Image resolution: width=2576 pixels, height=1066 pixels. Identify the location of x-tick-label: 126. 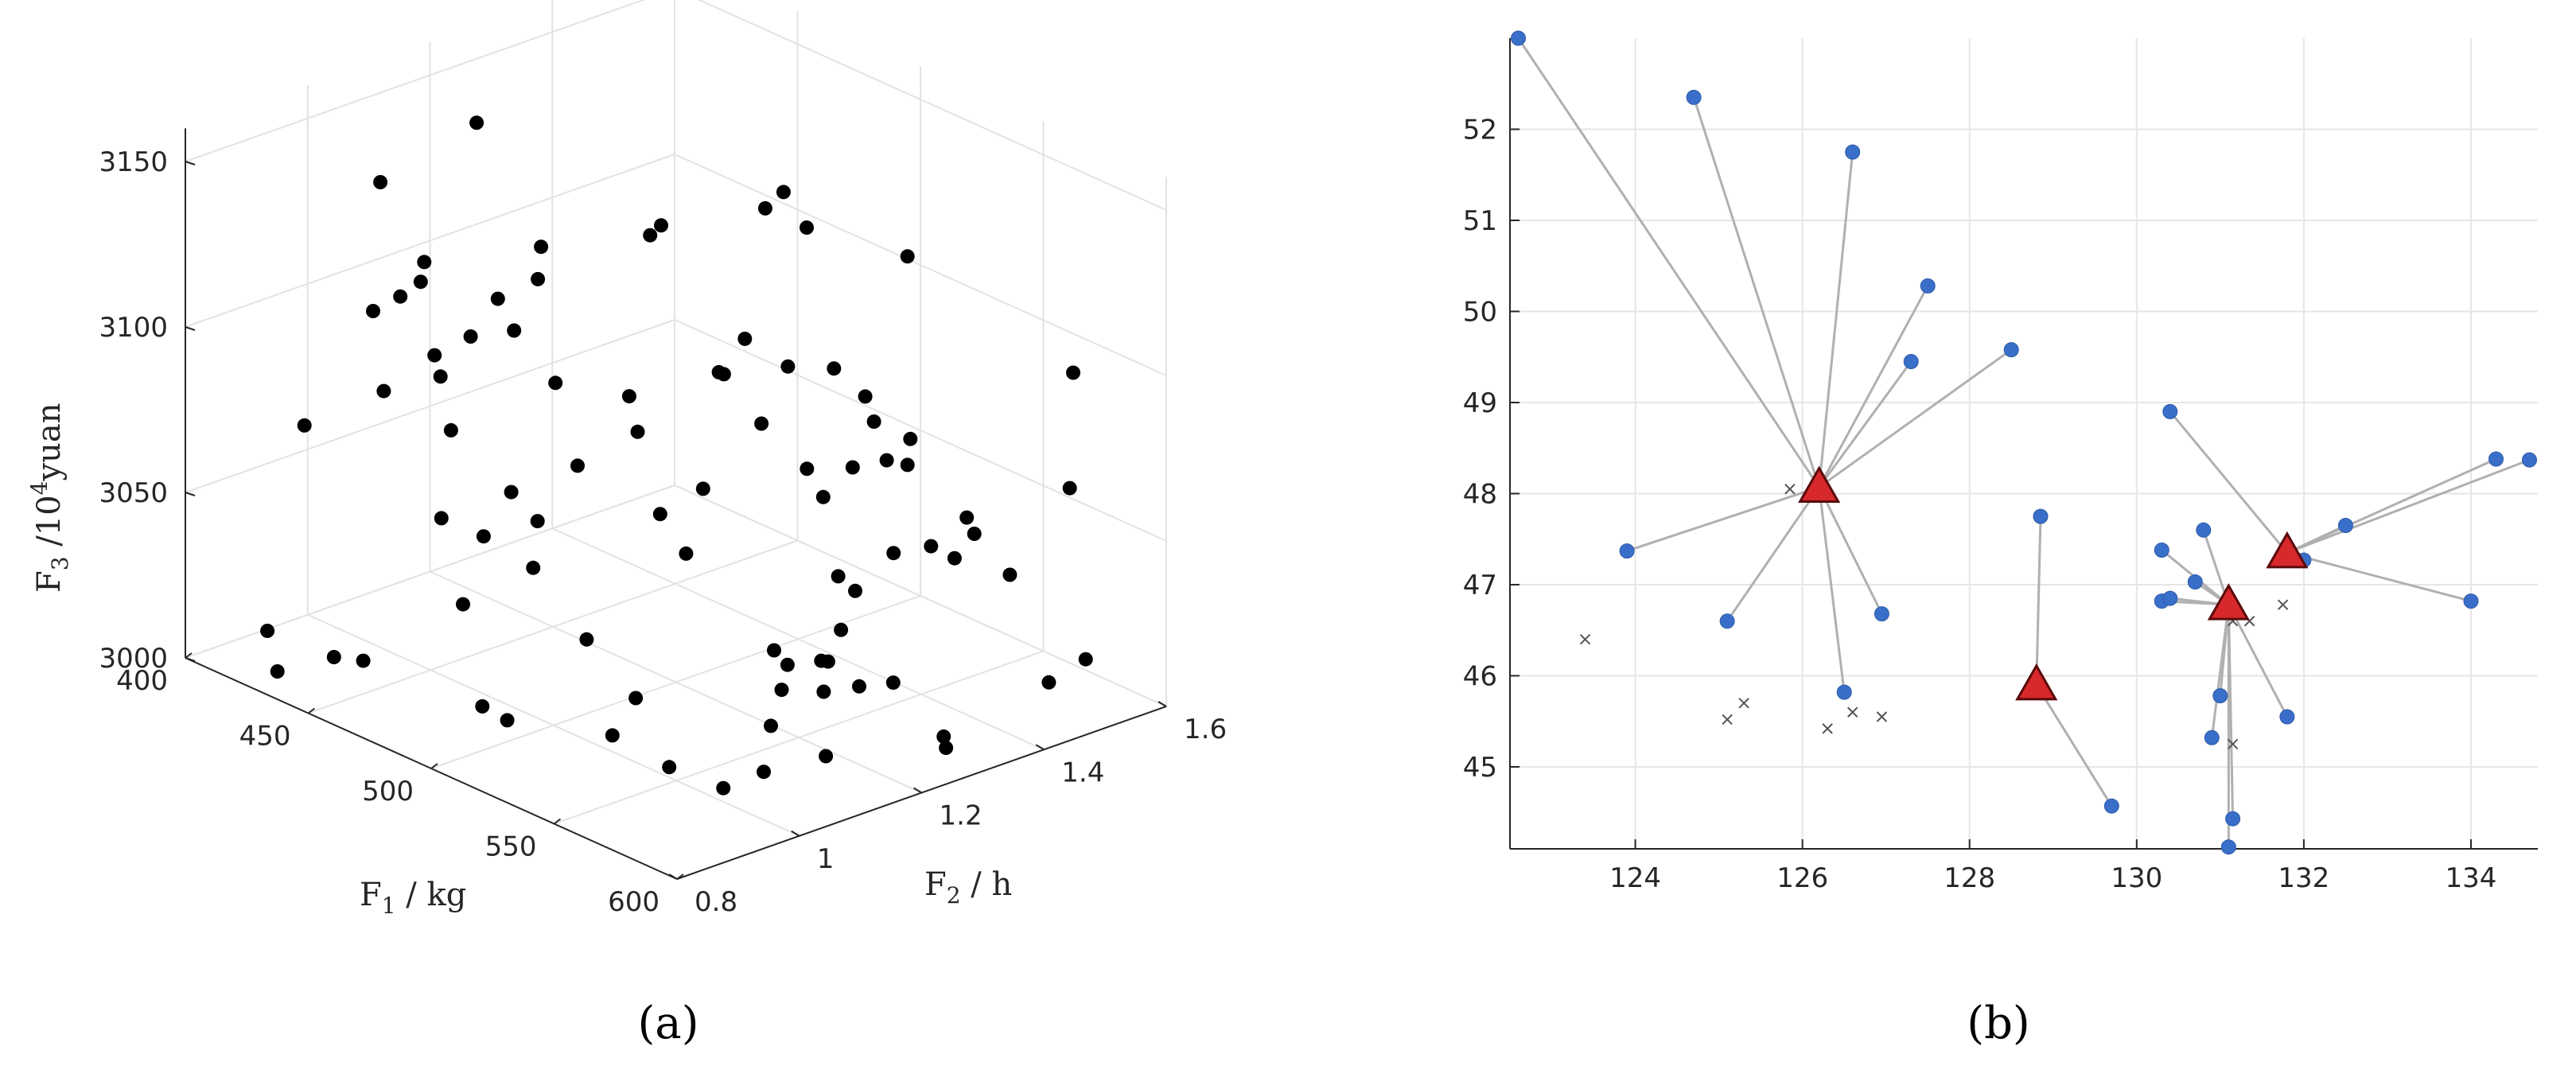
(1802, 878).